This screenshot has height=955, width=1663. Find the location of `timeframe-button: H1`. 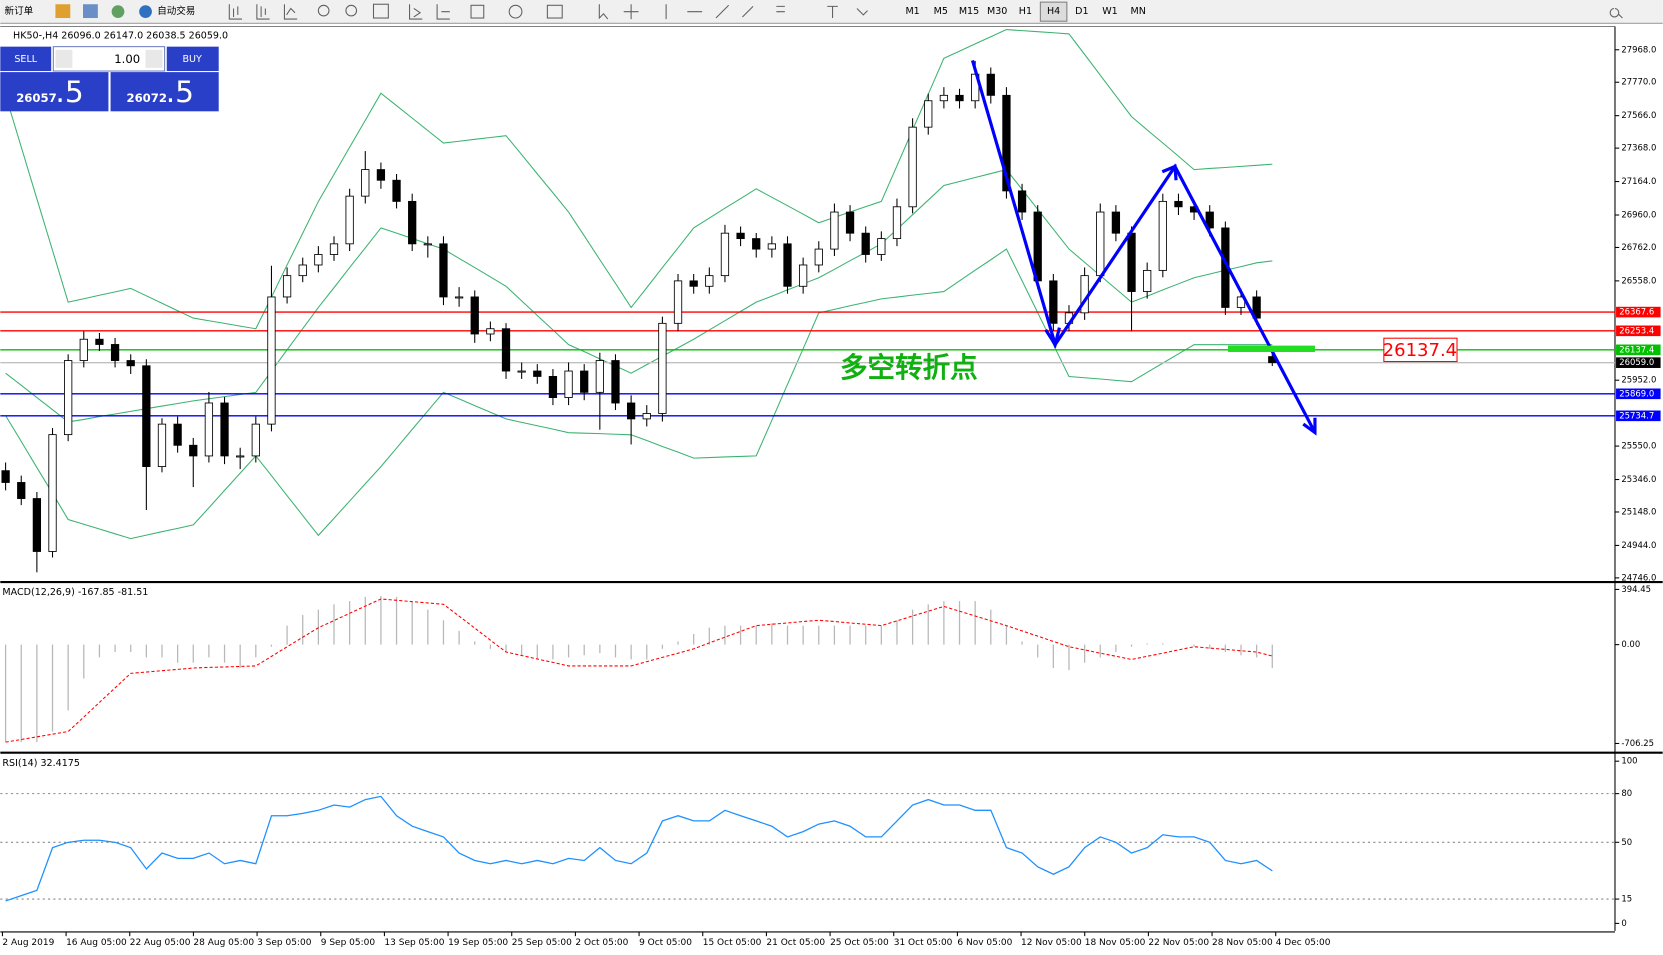

timeframe-button: H1 is located at coordinates (1025, 11).